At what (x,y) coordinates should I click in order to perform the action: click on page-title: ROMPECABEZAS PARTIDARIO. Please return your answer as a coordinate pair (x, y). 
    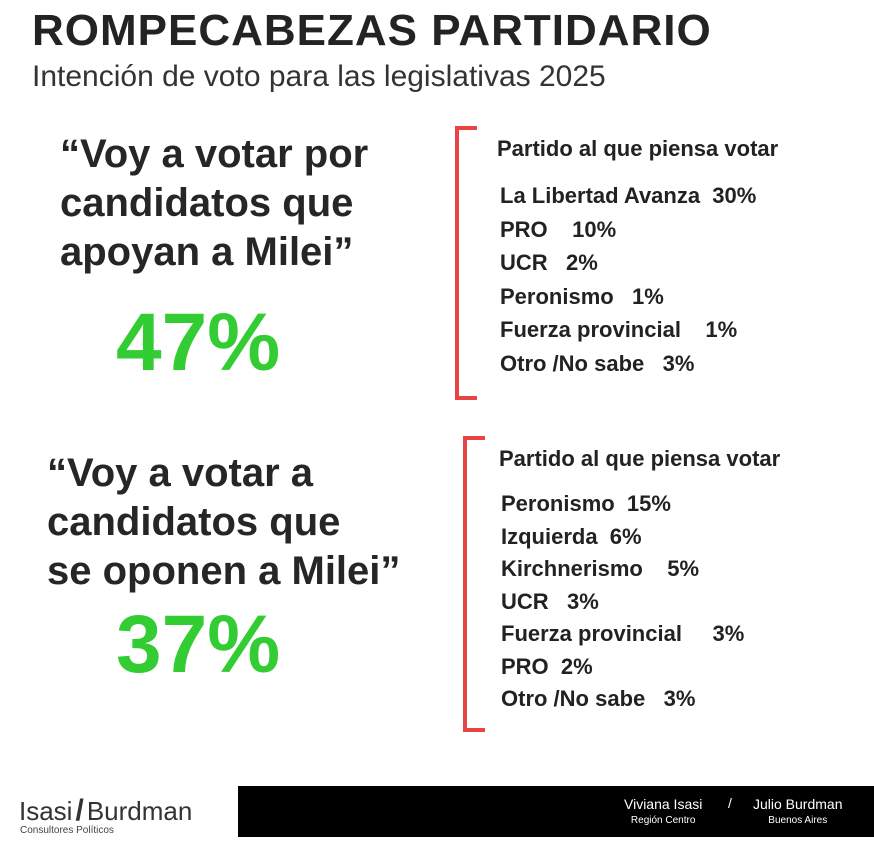
    Looking at the image, I should click on (372, 30).